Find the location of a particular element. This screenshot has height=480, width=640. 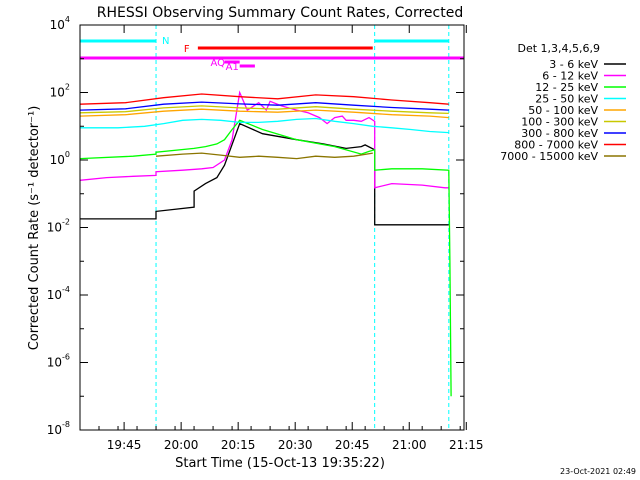

y-tick-label: 10⁻⁶ is located at coordinates (58, 361).